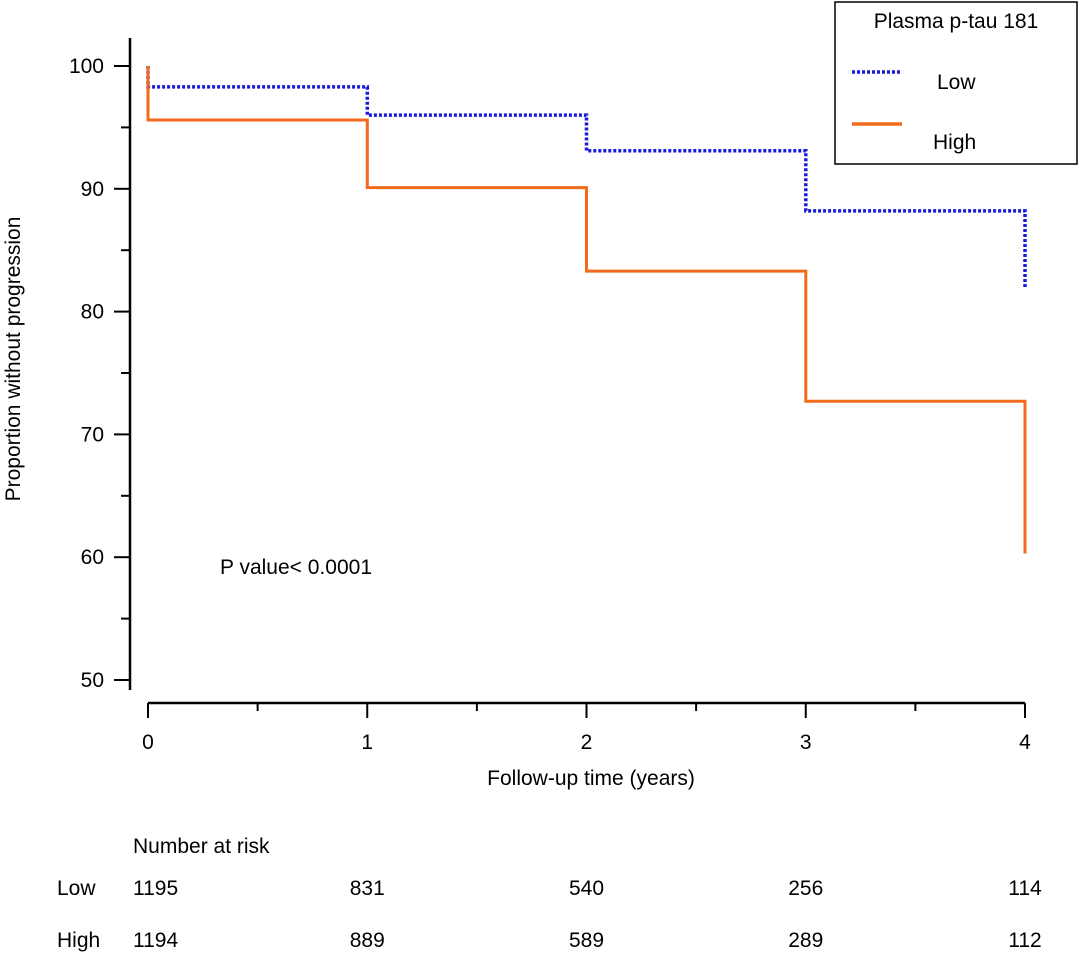 The width and height of the screenshot is (1084, 959). Describe the element at coordinates (587, 742) in the screenshot. I see `x-tick-label: 2` at that location.